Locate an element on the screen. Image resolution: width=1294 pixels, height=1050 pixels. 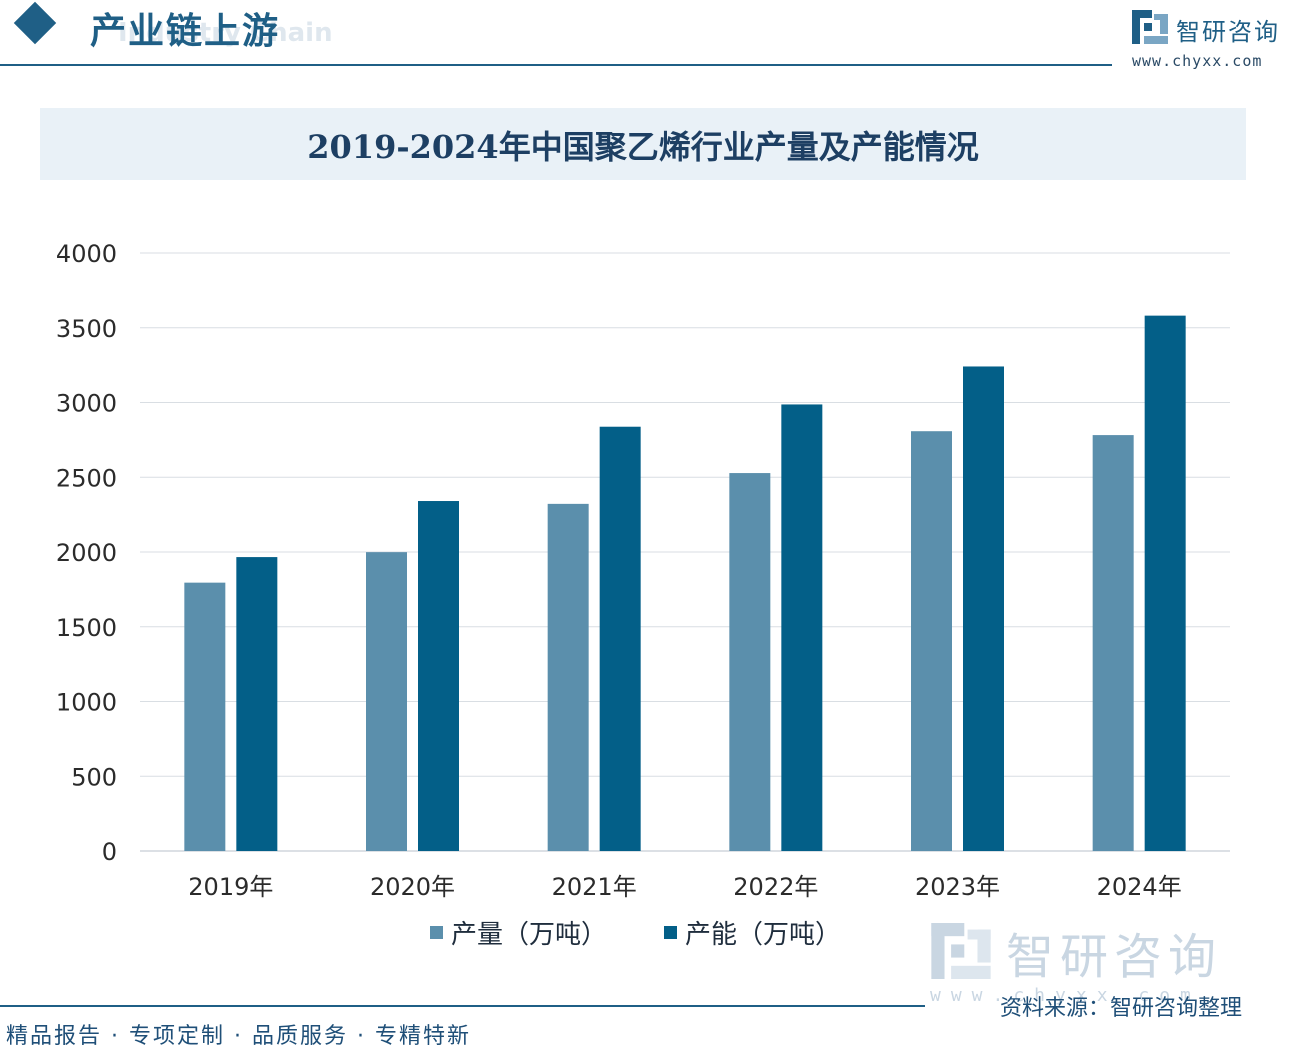
y-tick-label: 2500 is located at coordinates (86, 478).